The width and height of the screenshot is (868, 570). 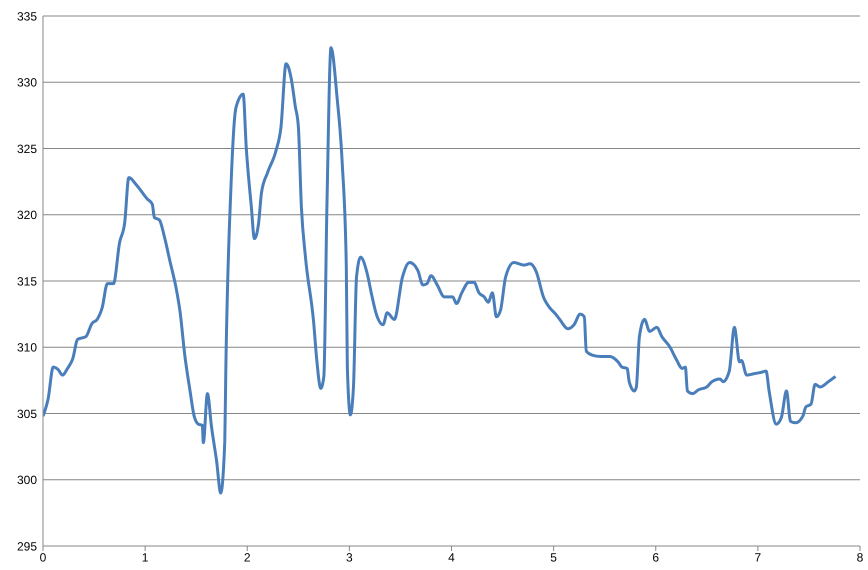 What do you see at coordinates (27, 215) in the screenshot?
I see `y-tick-label: 320` at bounding box center [27, 215].